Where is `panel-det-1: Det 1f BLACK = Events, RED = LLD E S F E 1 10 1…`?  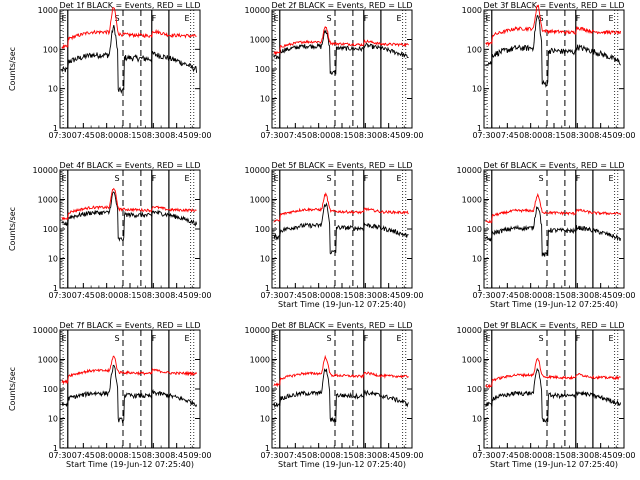
panel-det-1: Det 1f BLACK = Events, RED = LLD E S F E 1 10 1… is located at coordinates (110, 70).